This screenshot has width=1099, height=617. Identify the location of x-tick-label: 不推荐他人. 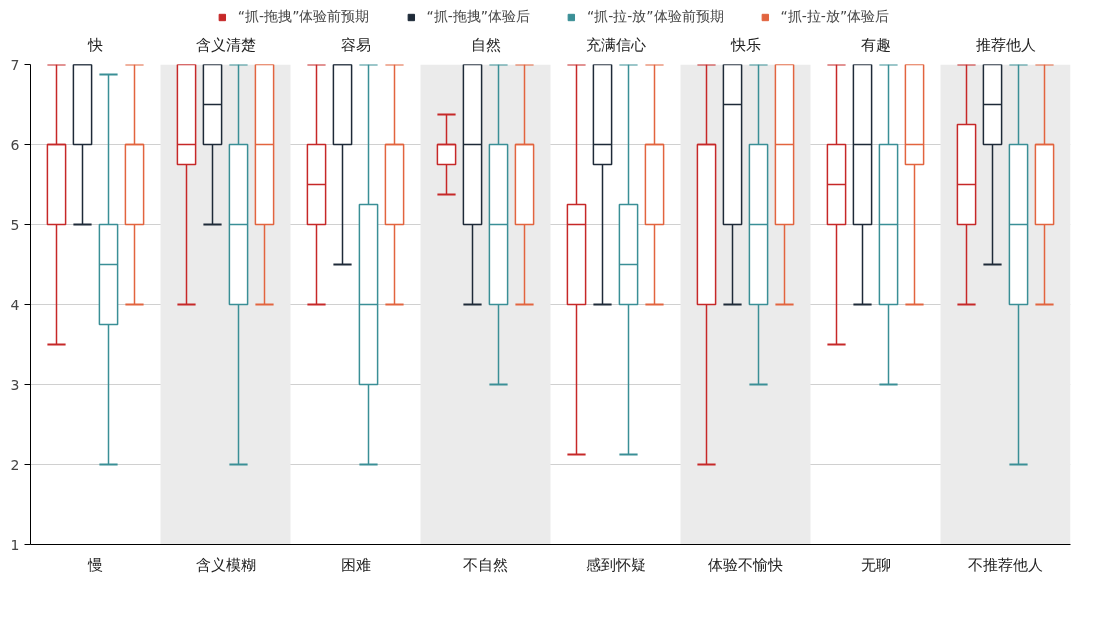
(1005, 564).